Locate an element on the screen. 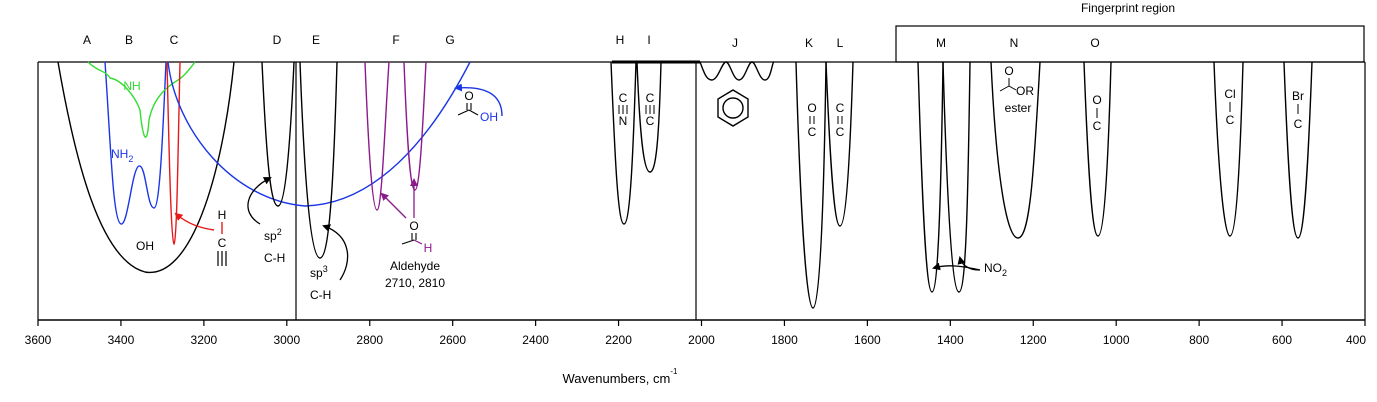 This screenshot has width=1377, height=402. sp3-arrow is located at coordinates (335, 252).